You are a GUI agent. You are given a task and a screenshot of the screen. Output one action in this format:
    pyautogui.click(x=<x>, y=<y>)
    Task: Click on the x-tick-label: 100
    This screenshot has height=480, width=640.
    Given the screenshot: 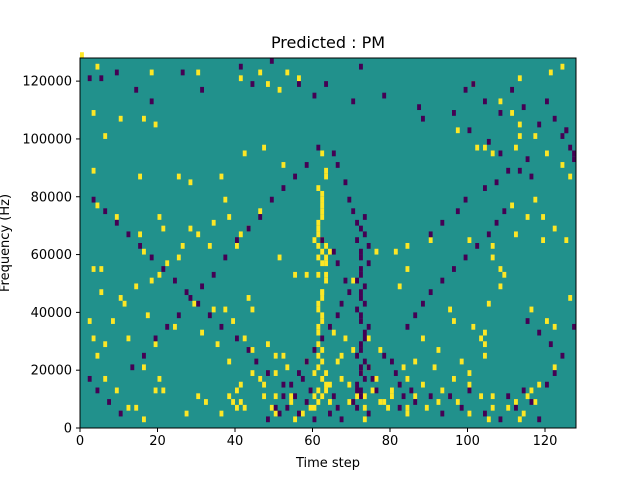 What is the action you would take?
    pyautogui.click(x=467, y=441)
    